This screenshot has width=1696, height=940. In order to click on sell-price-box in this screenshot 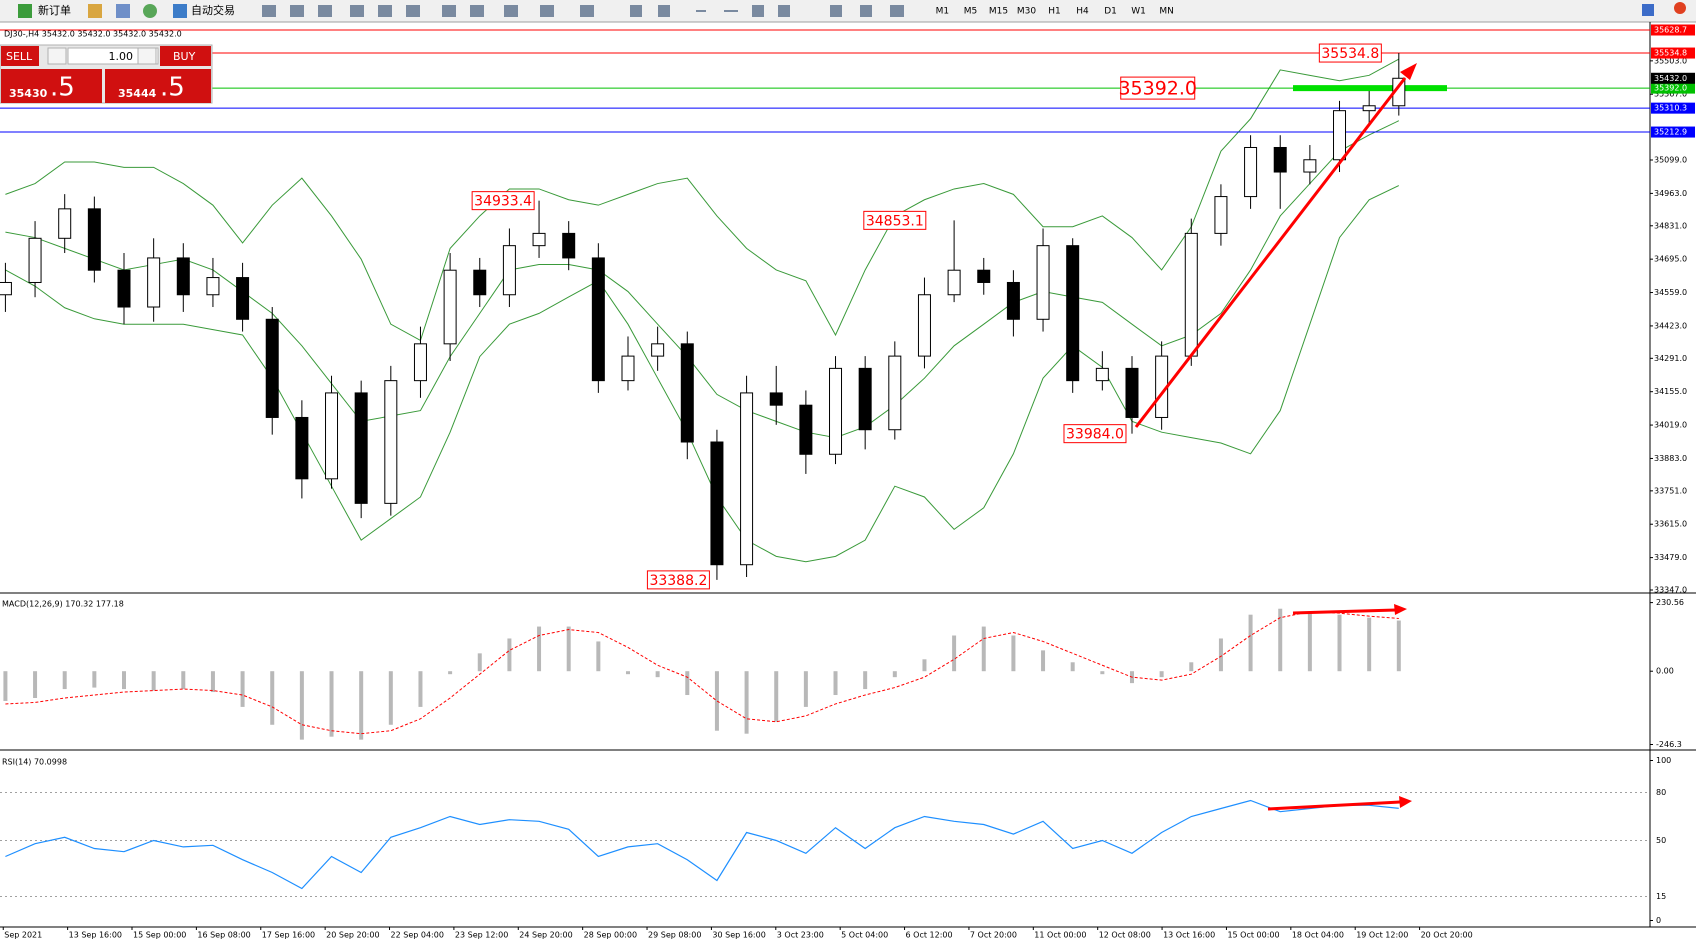, I will do `click(51, 86)`.